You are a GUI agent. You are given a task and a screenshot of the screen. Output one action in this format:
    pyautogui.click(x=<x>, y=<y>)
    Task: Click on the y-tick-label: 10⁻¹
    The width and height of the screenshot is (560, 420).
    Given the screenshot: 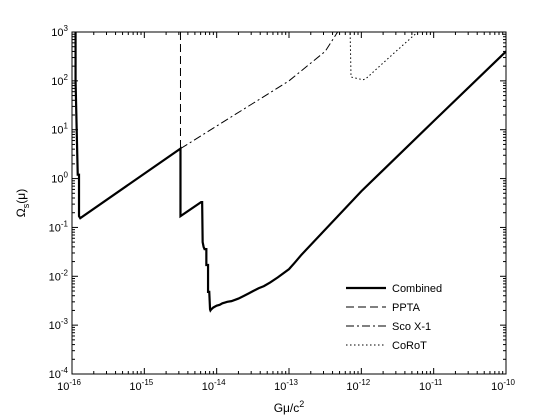 What is the action you would take?
    pyautogui.click(x=59, y=226)
    